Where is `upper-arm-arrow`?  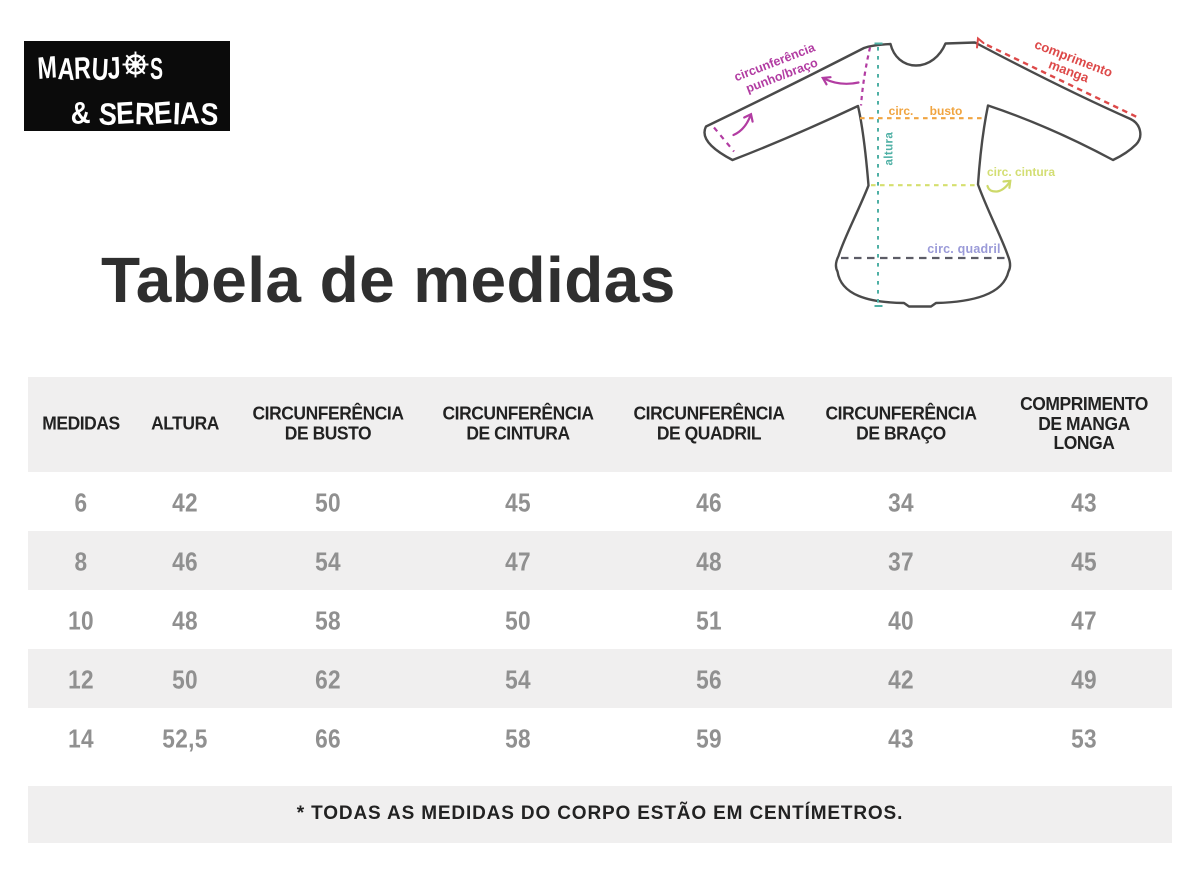 upper-arm-arrow is located at coordinates (840, 81).